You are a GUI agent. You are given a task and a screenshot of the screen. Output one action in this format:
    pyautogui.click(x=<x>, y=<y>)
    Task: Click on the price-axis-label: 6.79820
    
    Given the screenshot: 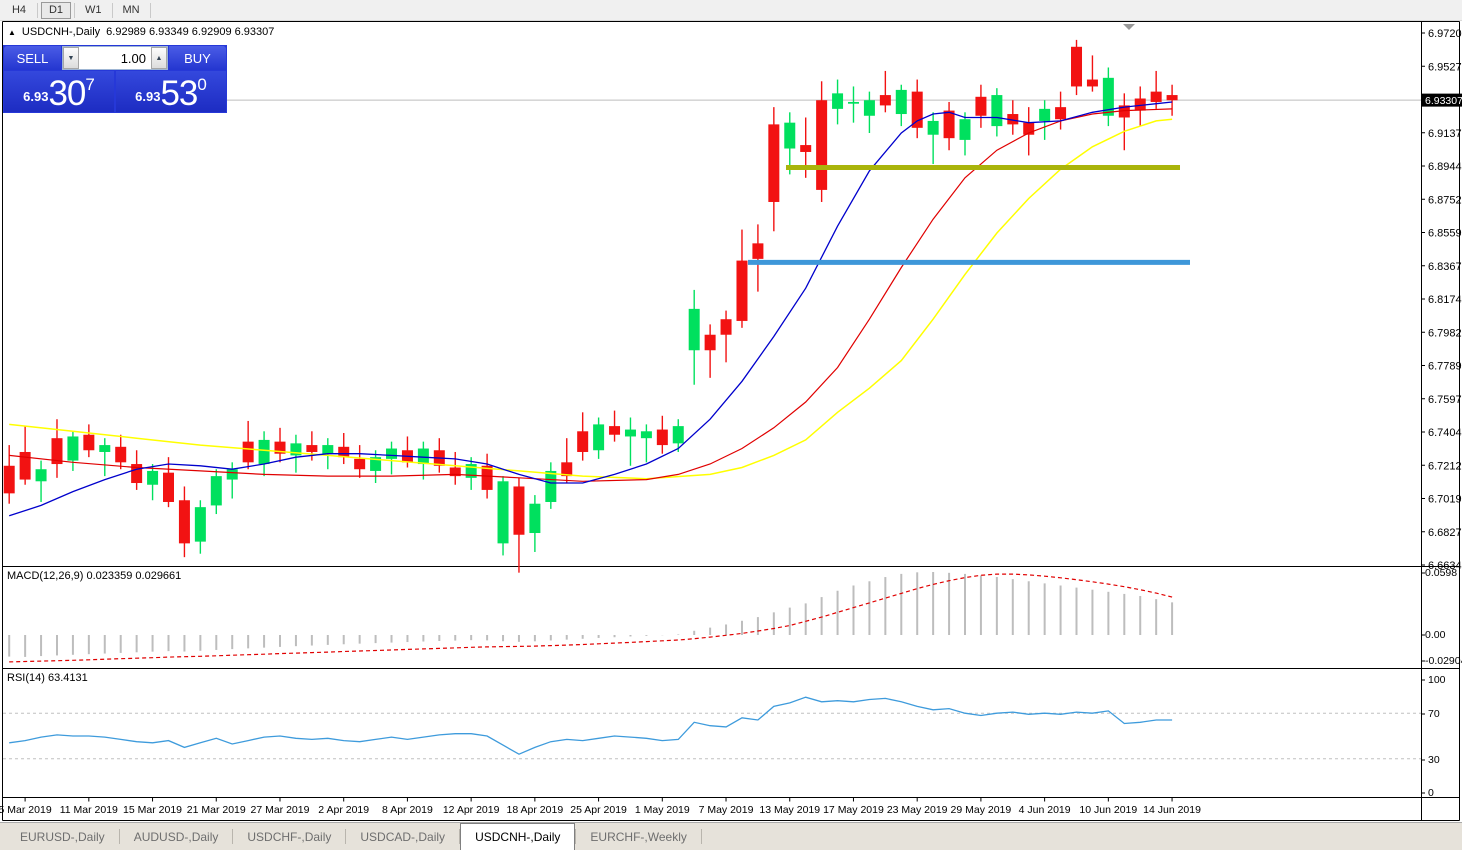 What is the action you would take?
    pyautogui.click(x=1445, y=333)
    